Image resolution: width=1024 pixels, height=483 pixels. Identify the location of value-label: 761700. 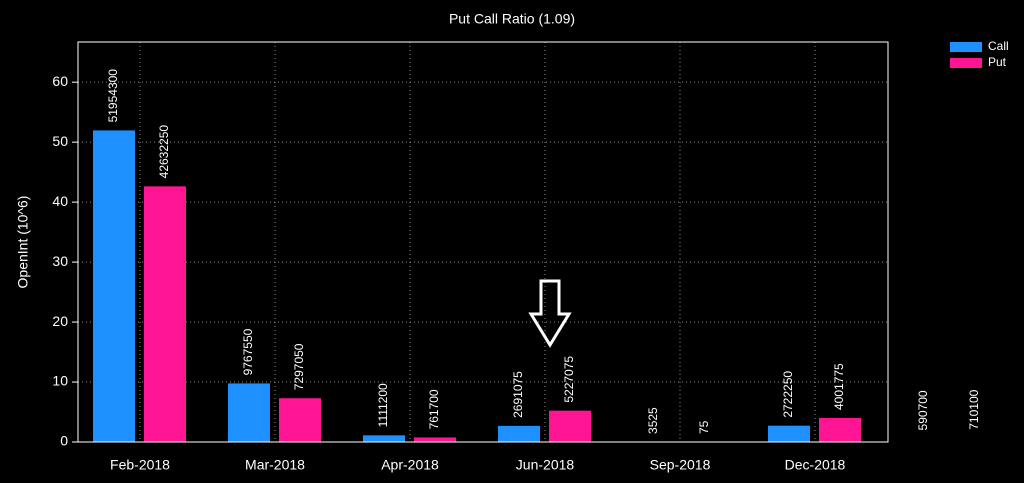
(434, 409).